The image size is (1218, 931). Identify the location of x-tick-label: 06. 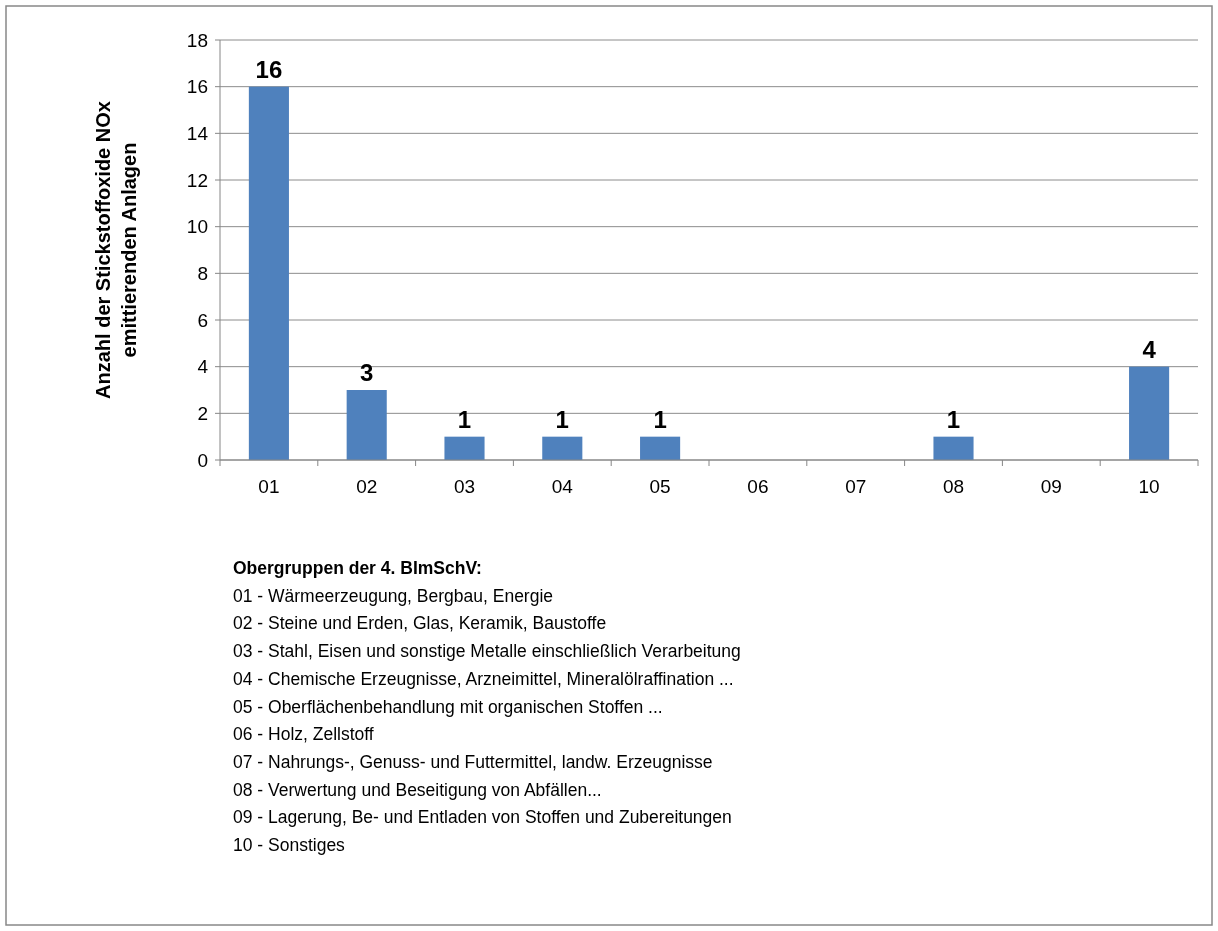
(758, 486).